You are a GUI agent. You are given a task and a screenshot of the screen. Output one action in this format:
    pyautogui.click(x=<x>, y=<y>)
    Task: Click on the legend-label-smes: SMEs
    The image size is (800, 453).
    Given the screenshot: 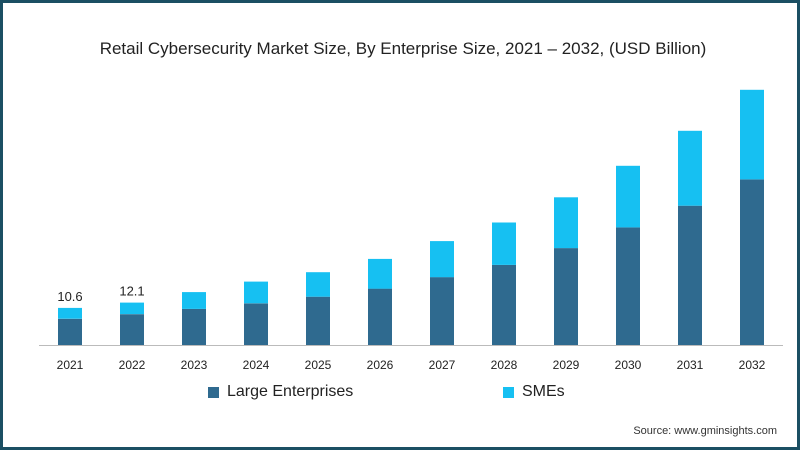 What is the action you would take?
    pyautogui.click(x=543, y=391)
    